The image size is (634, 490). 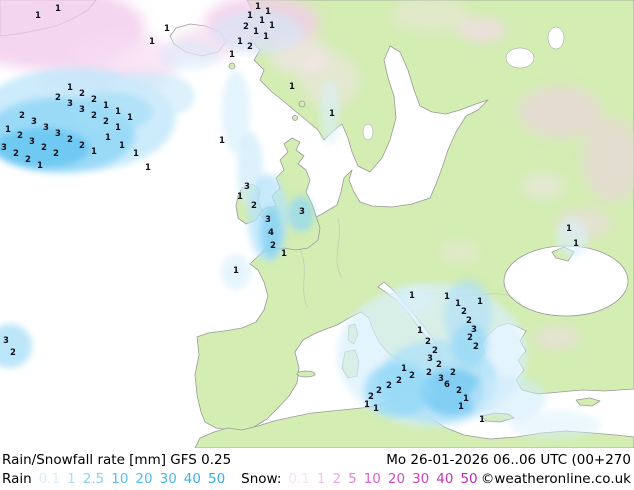 I want to click on snow-scale-value: 20, so click(x=396, y=479).